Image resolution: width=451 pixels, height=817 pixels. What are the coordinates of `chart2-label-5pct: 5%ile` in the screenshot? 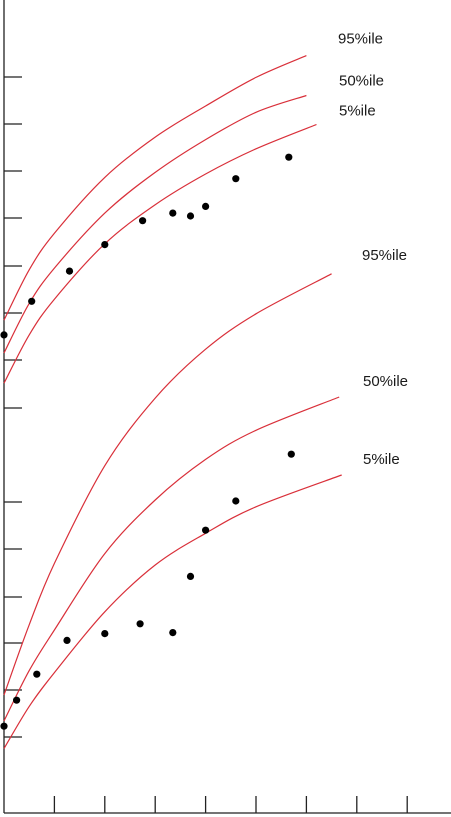 It's located at (381, 459).